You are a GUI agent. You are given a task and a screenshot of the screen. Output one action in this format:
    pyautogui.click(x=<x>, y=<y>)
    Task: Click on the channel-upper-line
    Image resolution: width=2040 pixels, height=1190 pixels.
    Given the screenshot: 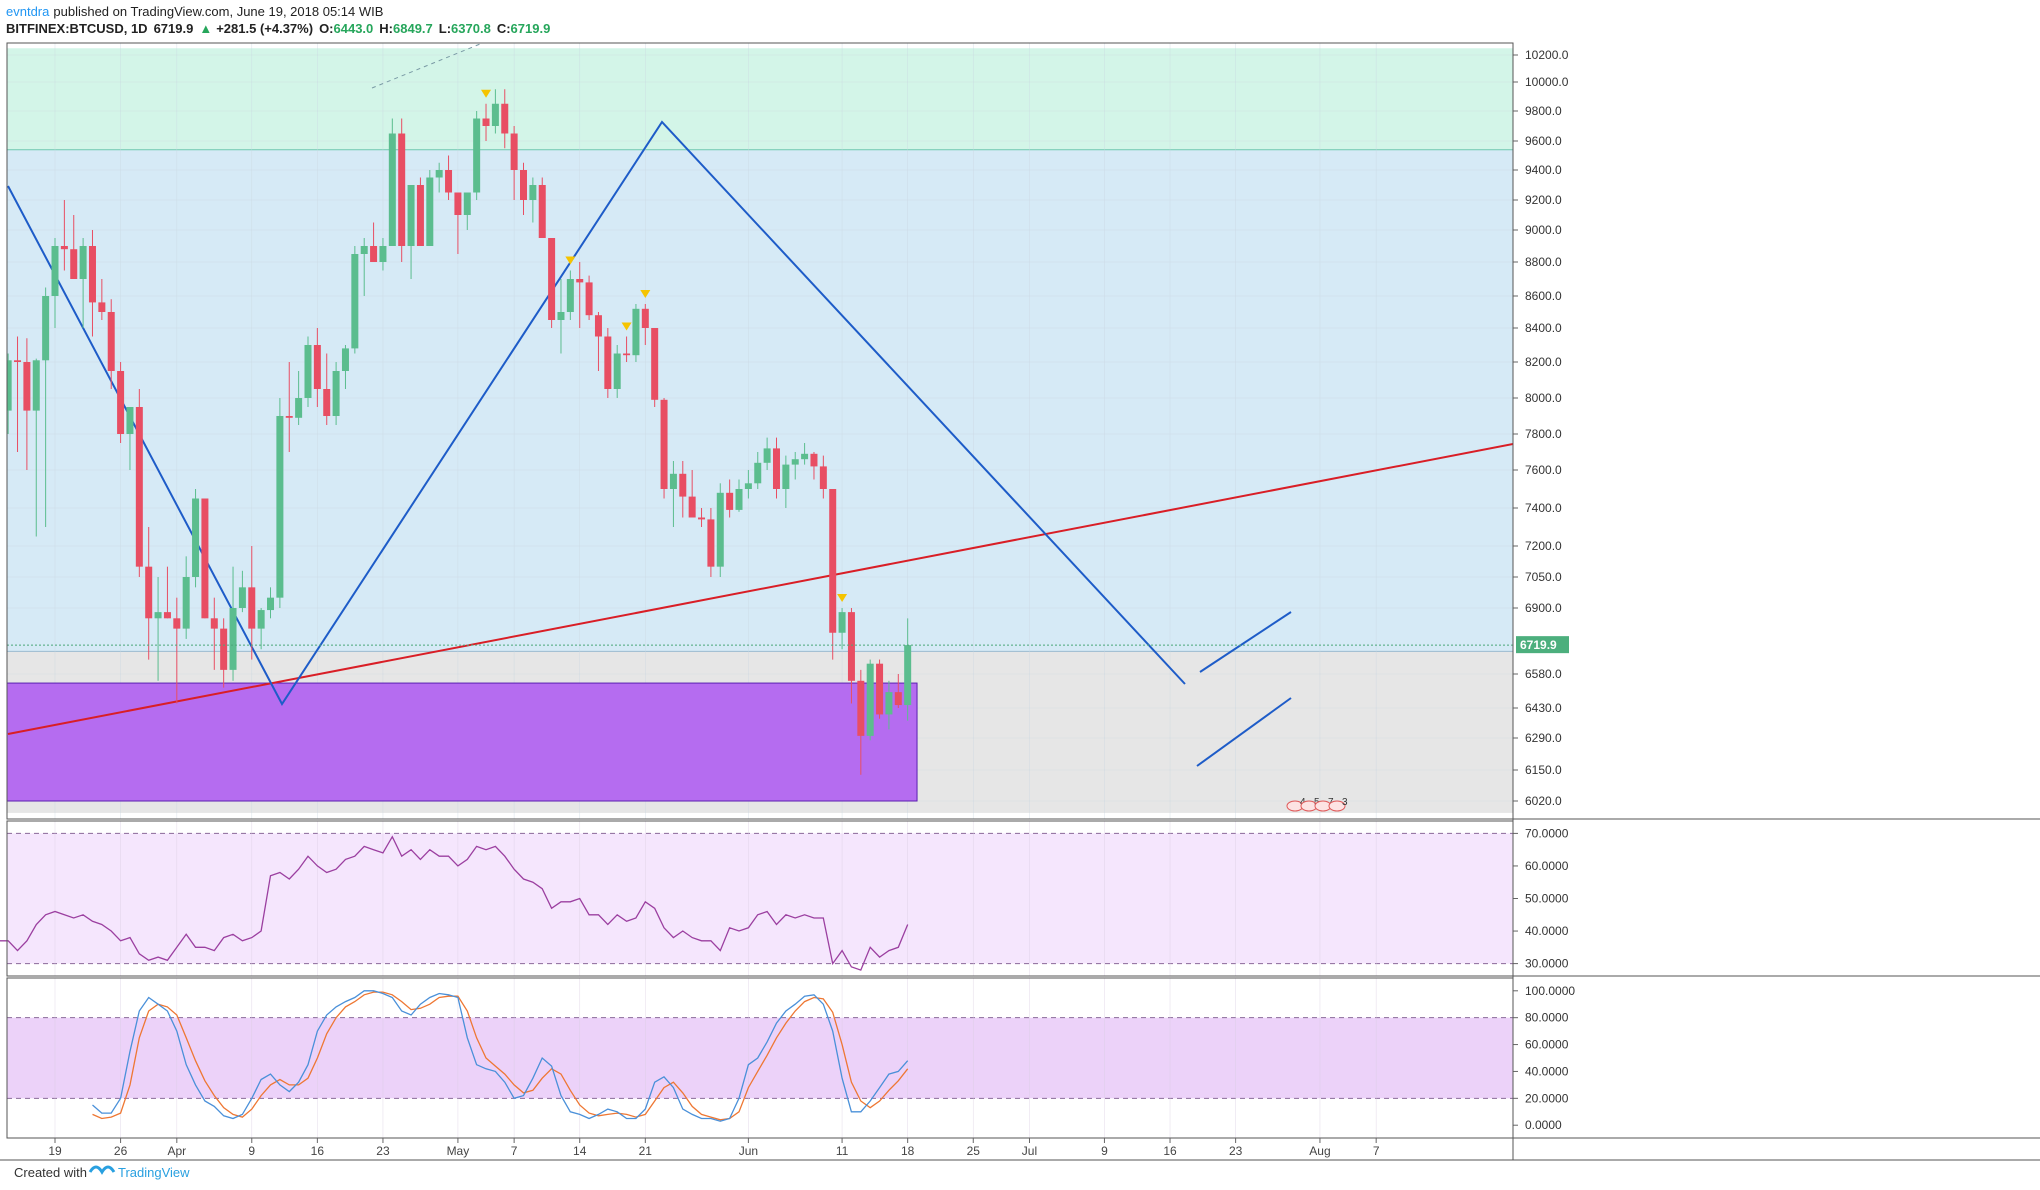 What is the action you would take?
    pyautogui.click(x=1245, y=642)
    